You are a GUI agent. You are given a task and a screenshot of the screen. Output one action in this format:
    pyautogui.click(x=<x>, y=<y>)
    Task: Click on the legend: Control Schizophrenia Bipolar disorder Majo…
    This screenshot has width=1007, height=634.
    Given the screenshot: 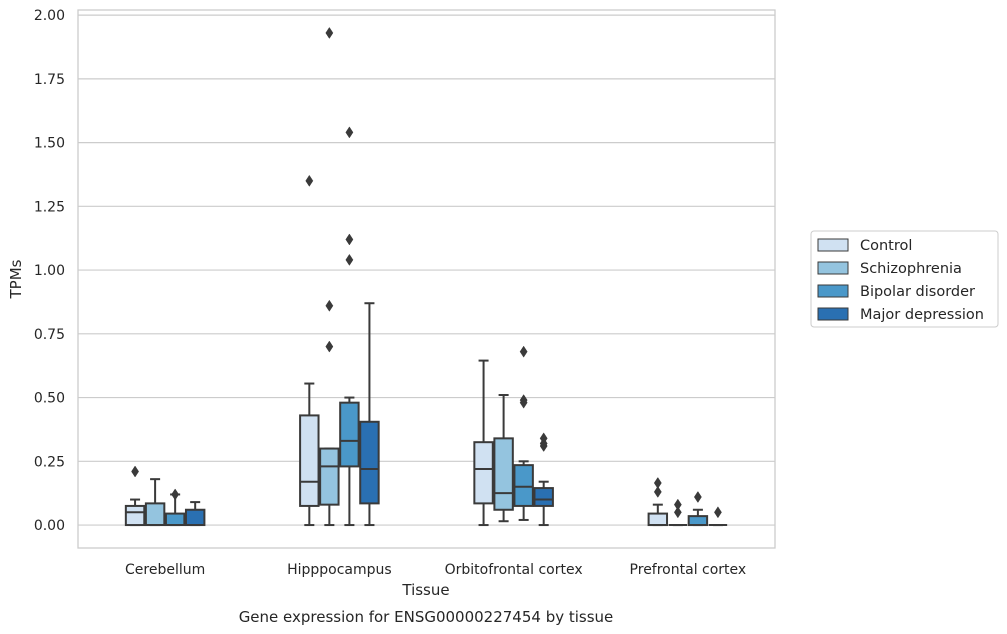 What is the action you would take?
    pyautogui.click(x=904, y=279)
    